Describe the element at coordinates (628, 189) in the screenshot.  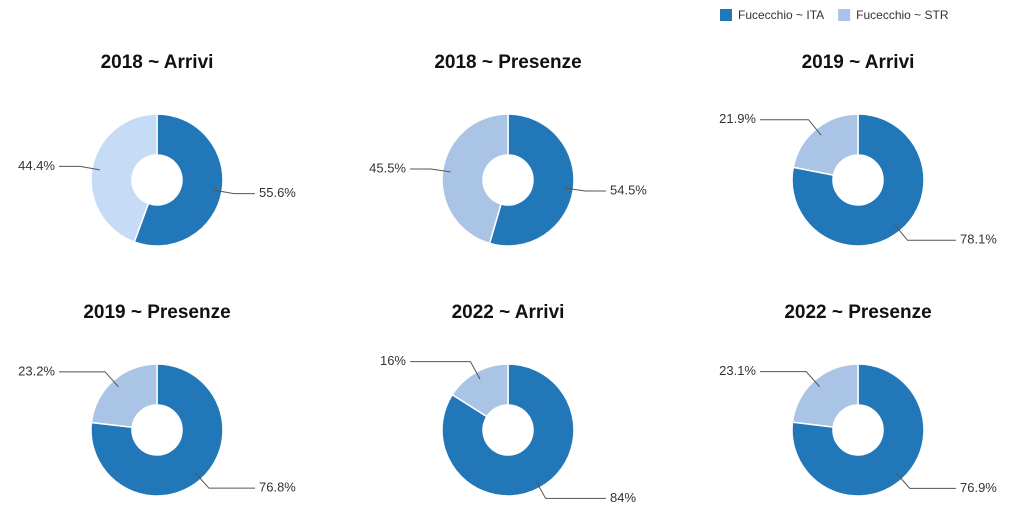
I see `value-label: 54.5%` at that location.